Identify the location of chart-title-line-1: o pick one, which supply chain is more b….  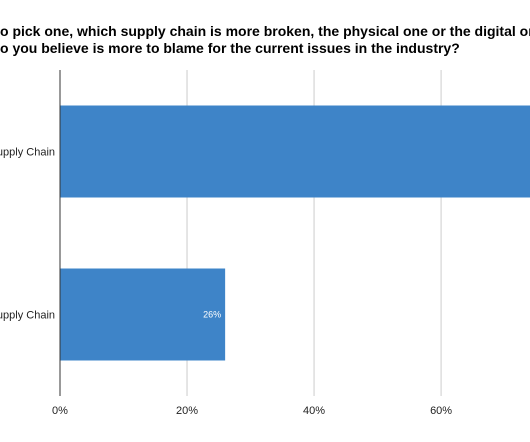
(265, 31).